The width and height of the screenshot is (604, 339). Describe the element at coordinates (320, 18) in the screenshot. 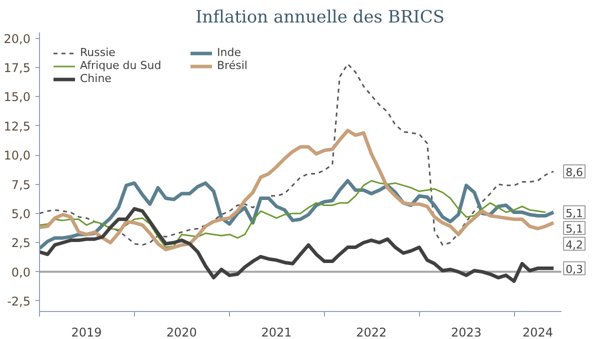

I see `chart-title: Inflation annuelle des BRICS` at that location.